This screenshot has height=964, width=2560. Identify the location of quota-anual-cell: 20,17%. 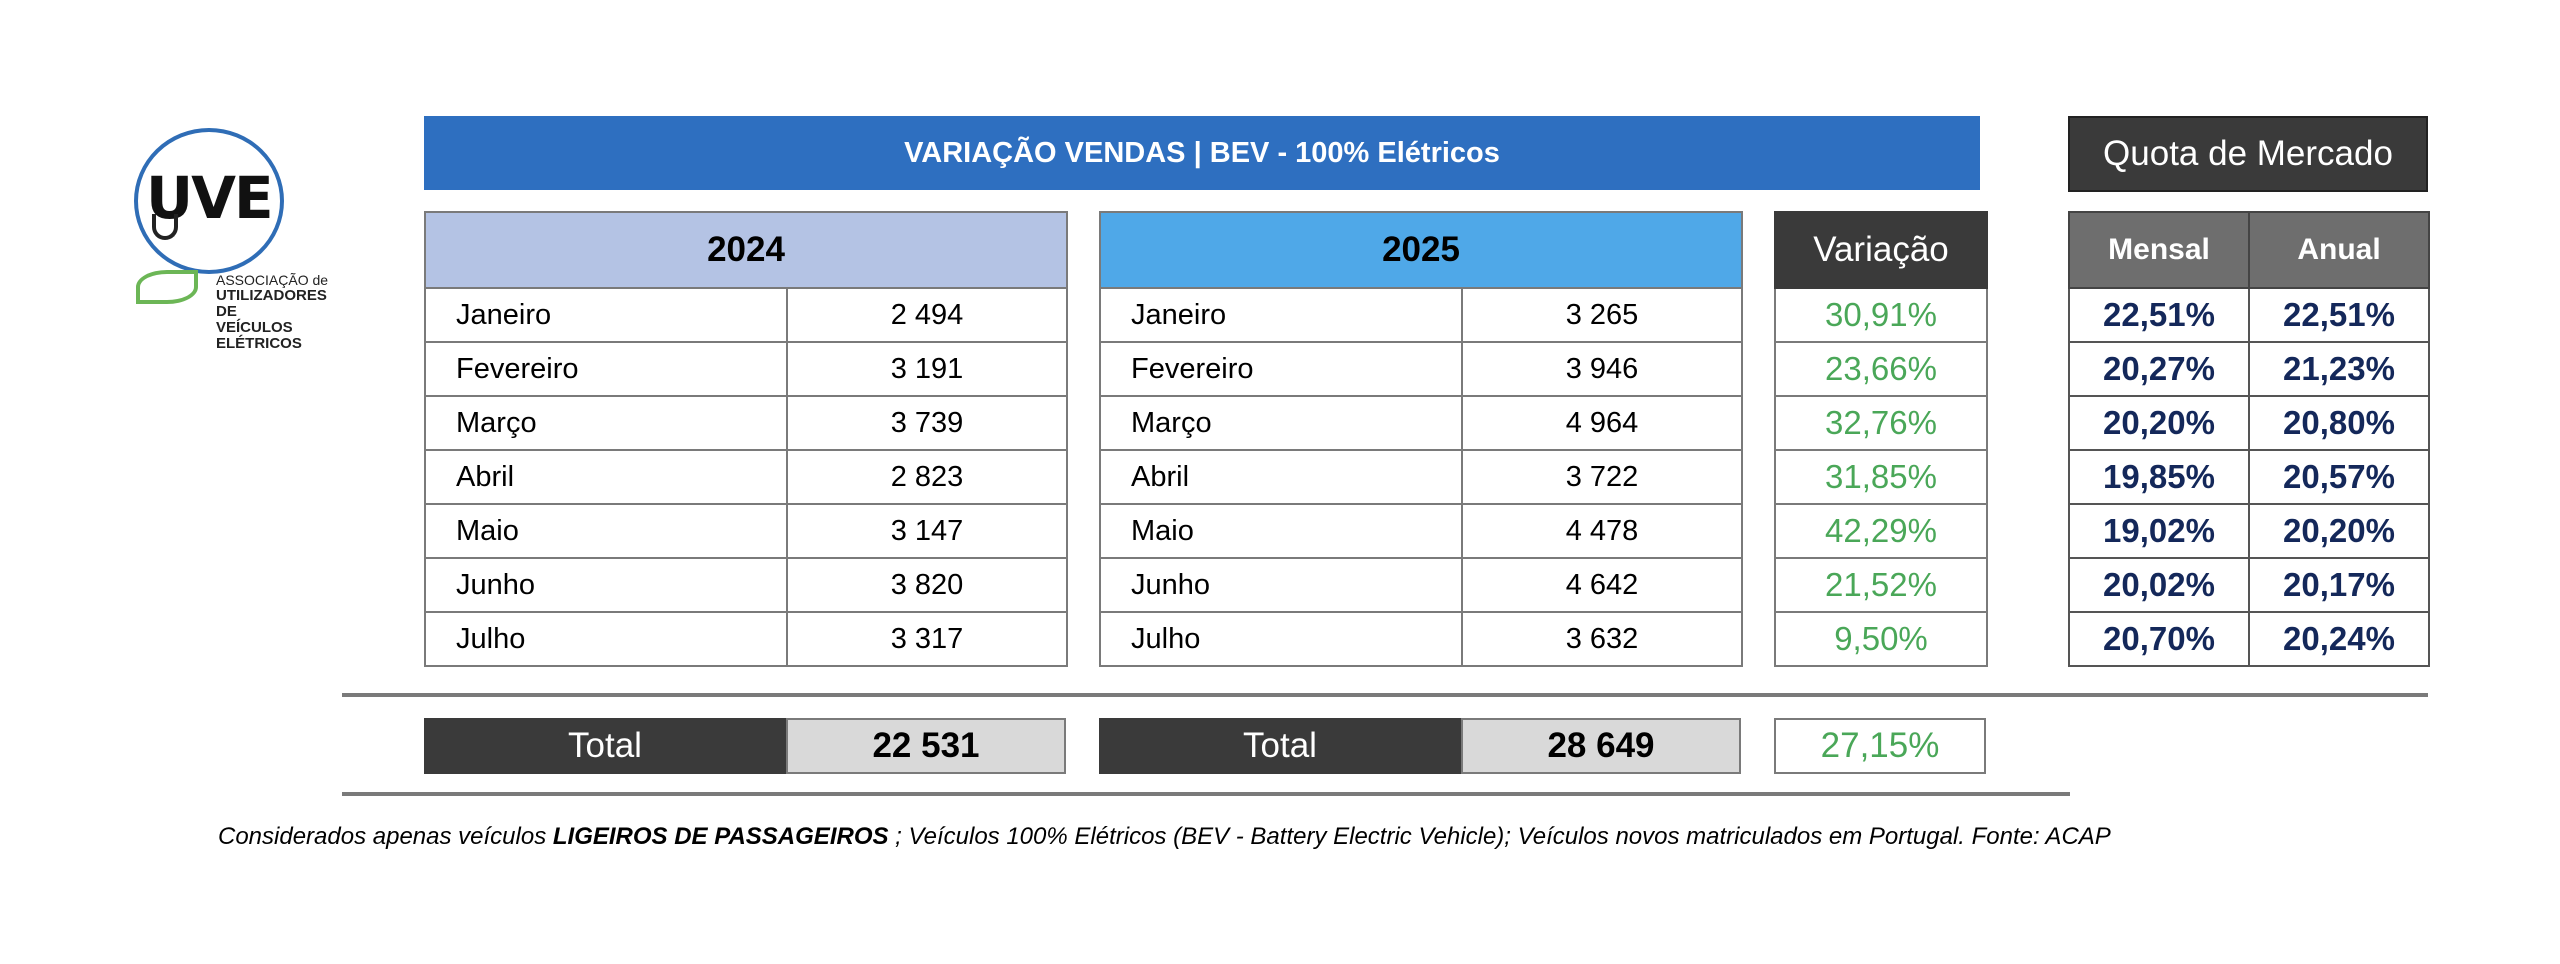
(2339, 585).